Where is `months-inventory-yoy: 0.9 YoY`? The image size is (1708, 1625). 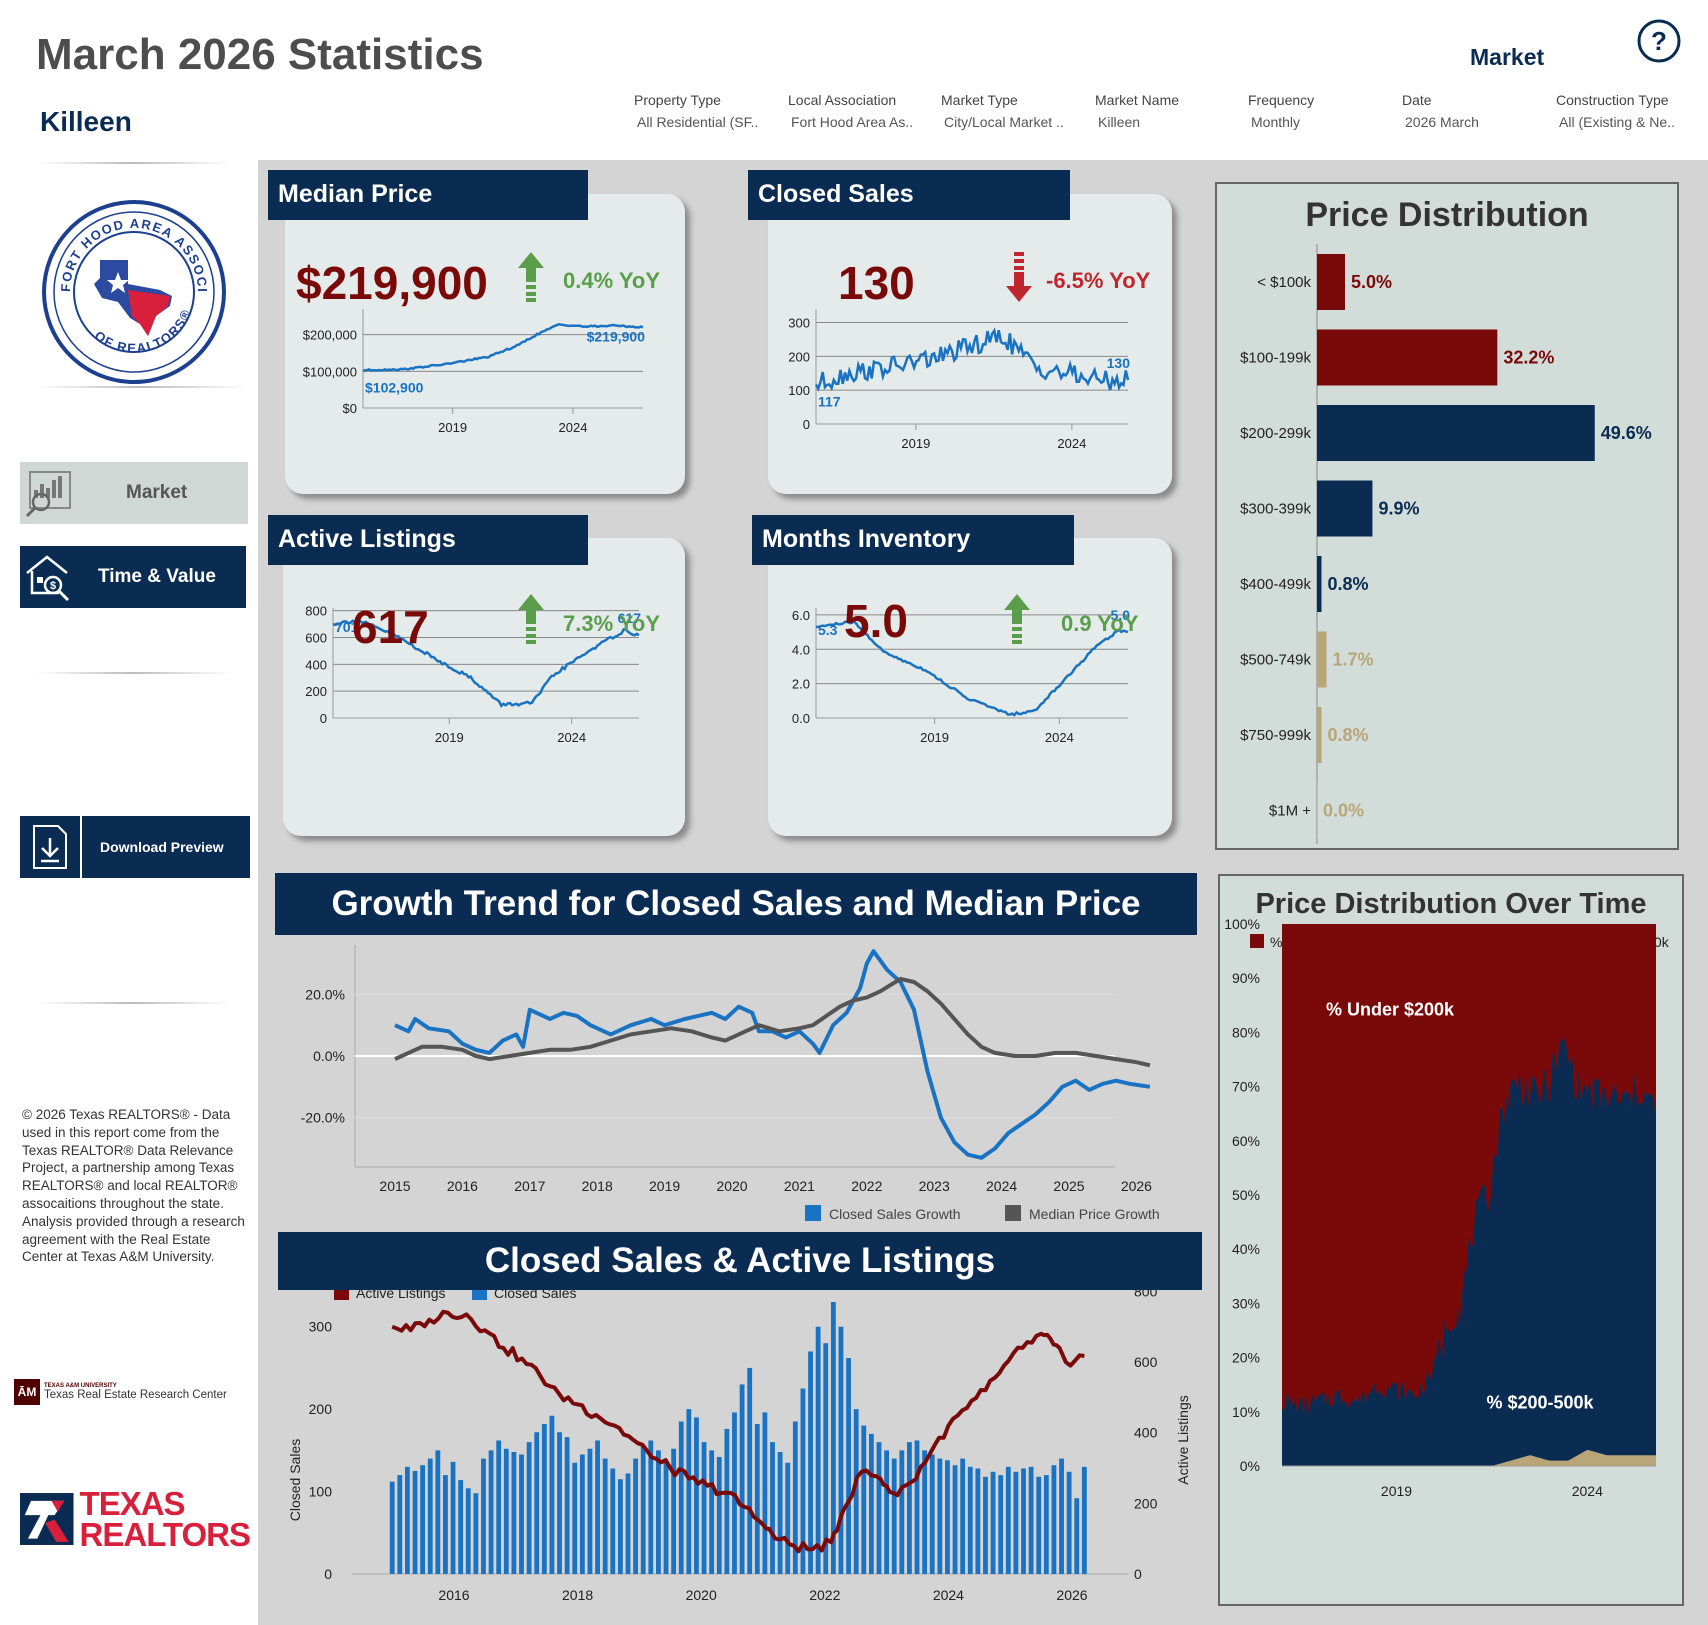
months-inventory-yoy: 0.9 YoY is located at coordinates (1100, 623).